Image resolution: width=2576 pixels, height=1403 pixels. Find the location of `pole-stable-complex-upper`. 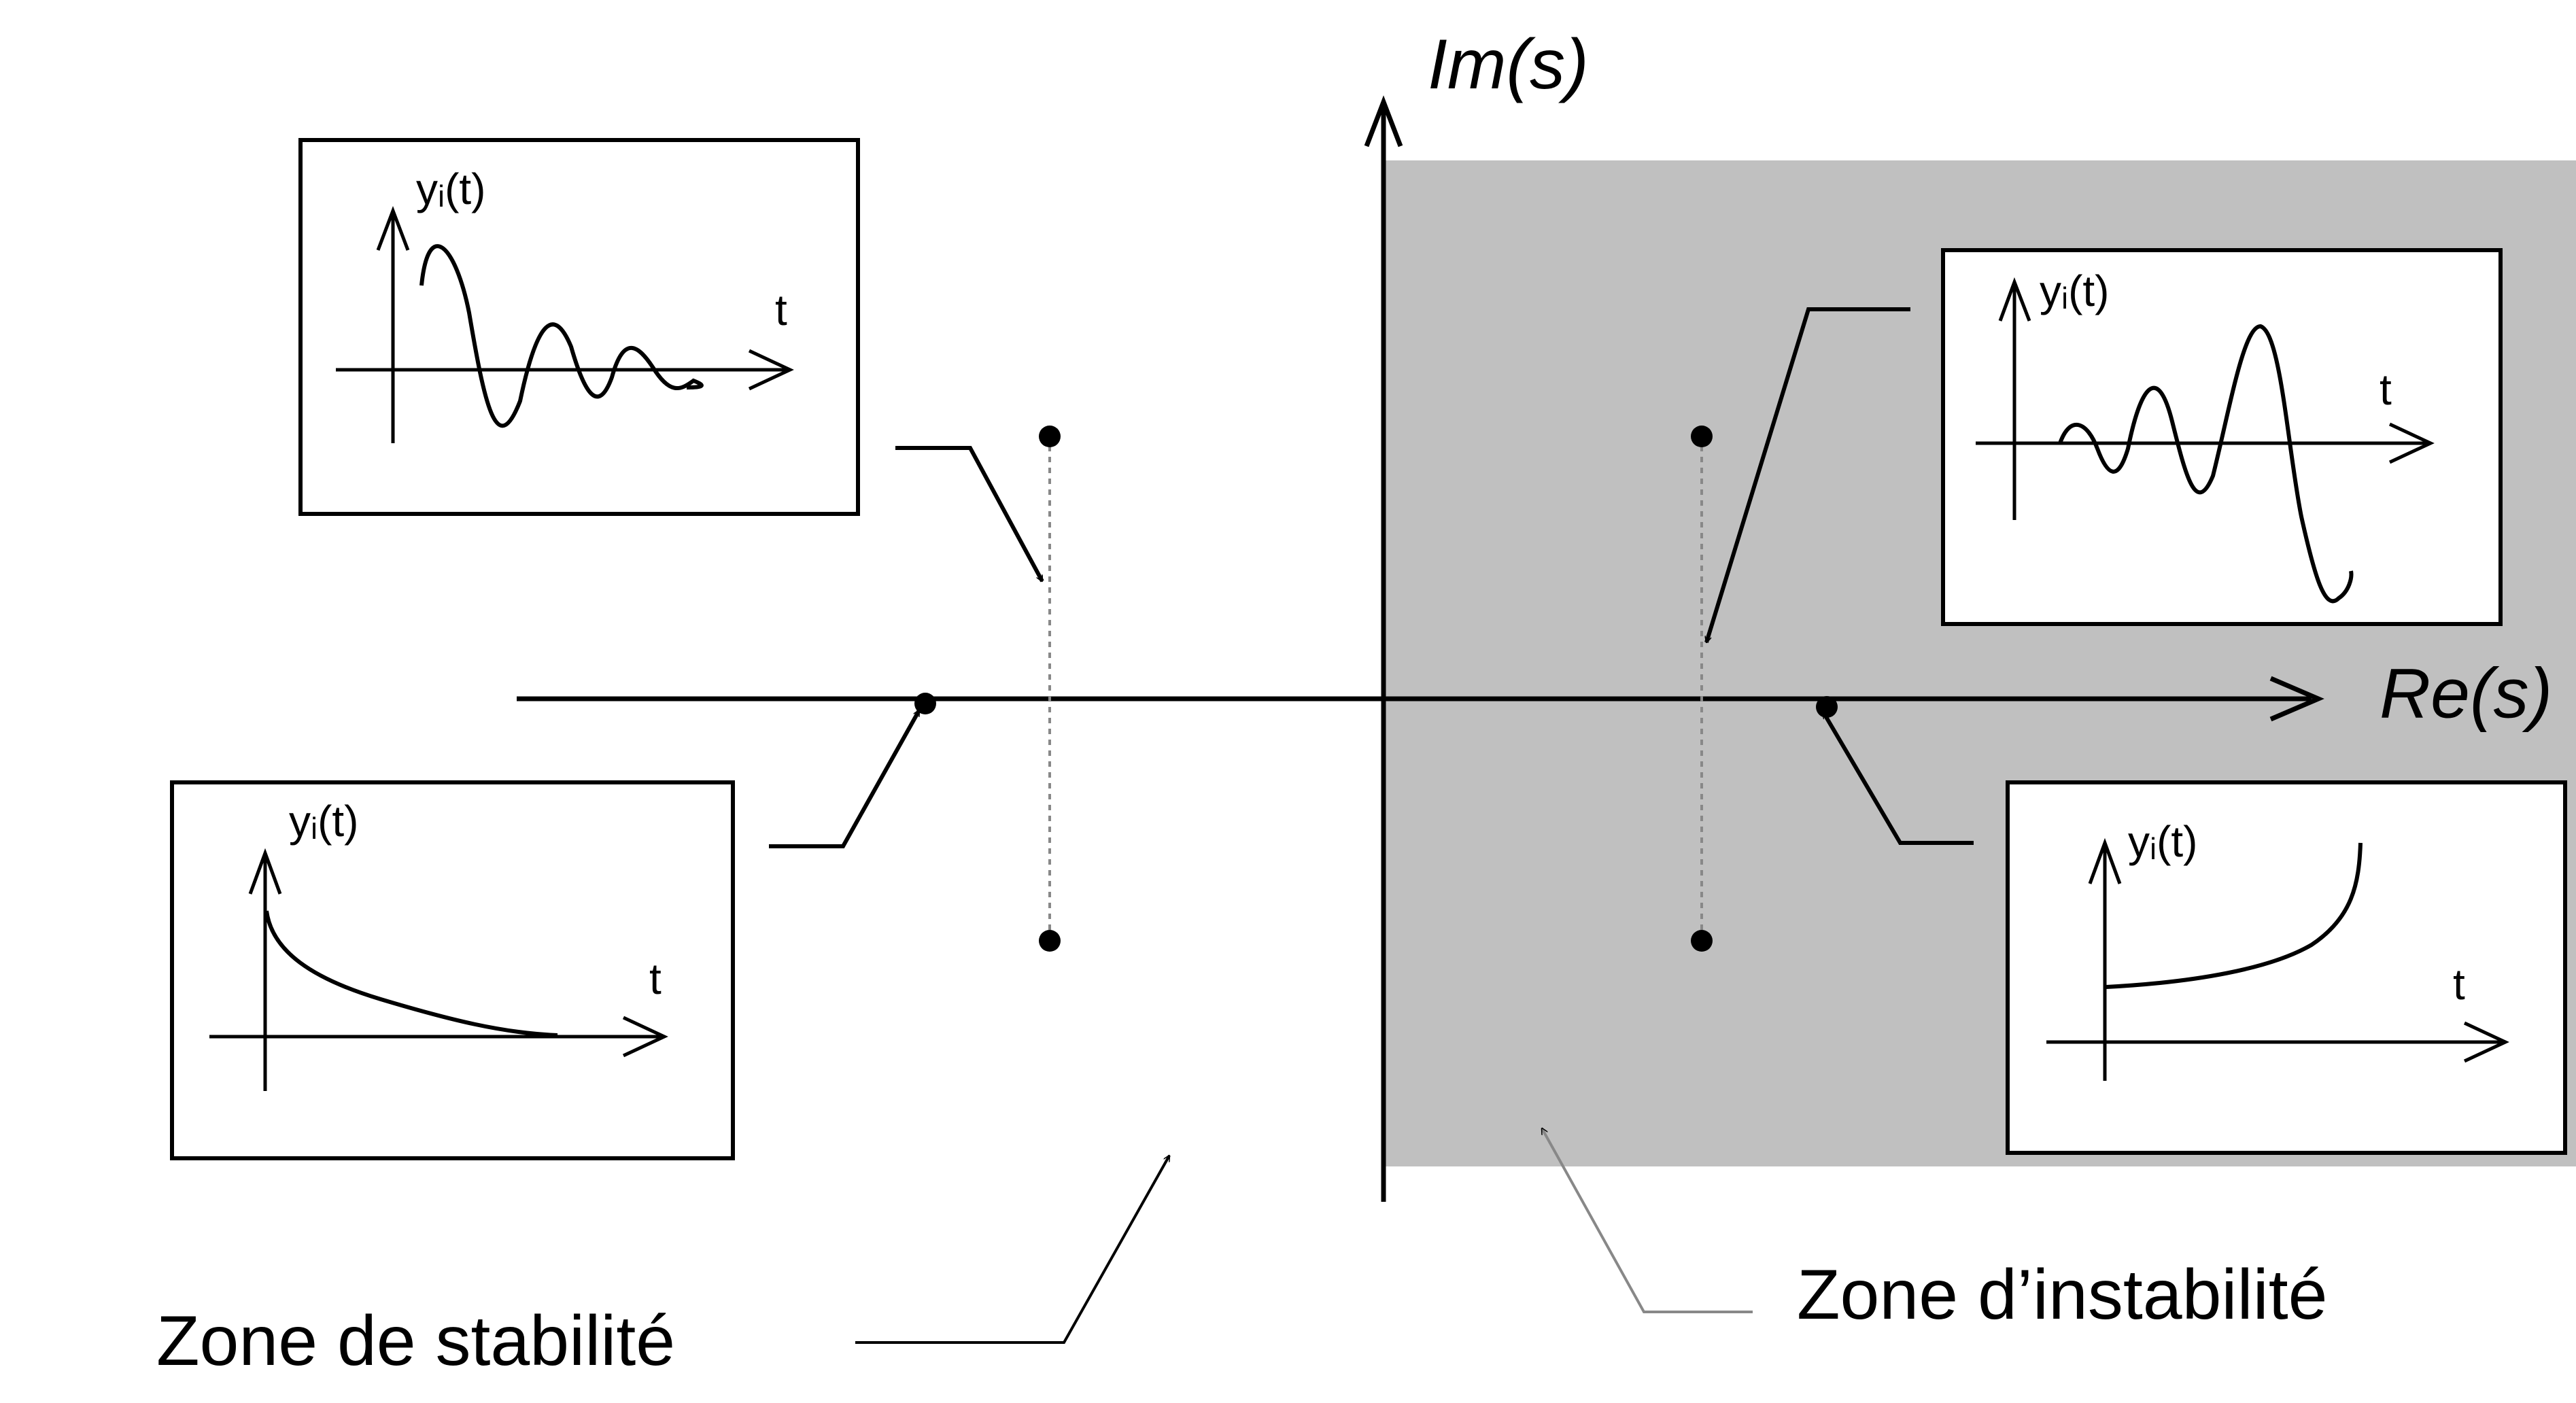

pole-stable-complex-upper is located at coordinates (1050, 436).